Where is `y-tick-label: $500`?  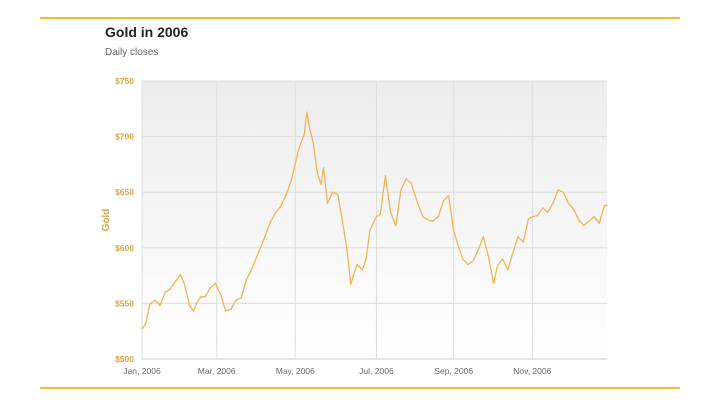
y-tick-label: $500 is located at coordinates (124, 359).